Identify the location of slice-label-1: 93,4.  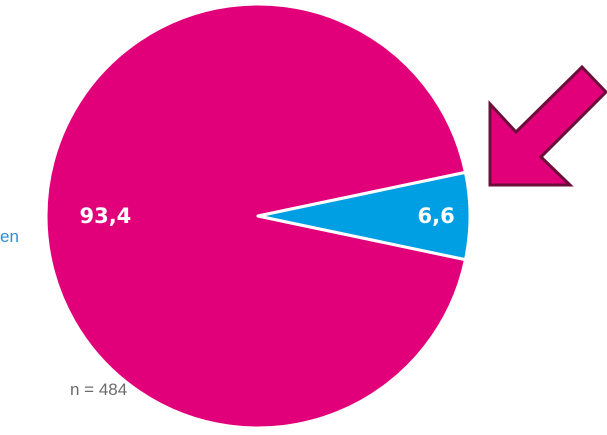
(105, 216).